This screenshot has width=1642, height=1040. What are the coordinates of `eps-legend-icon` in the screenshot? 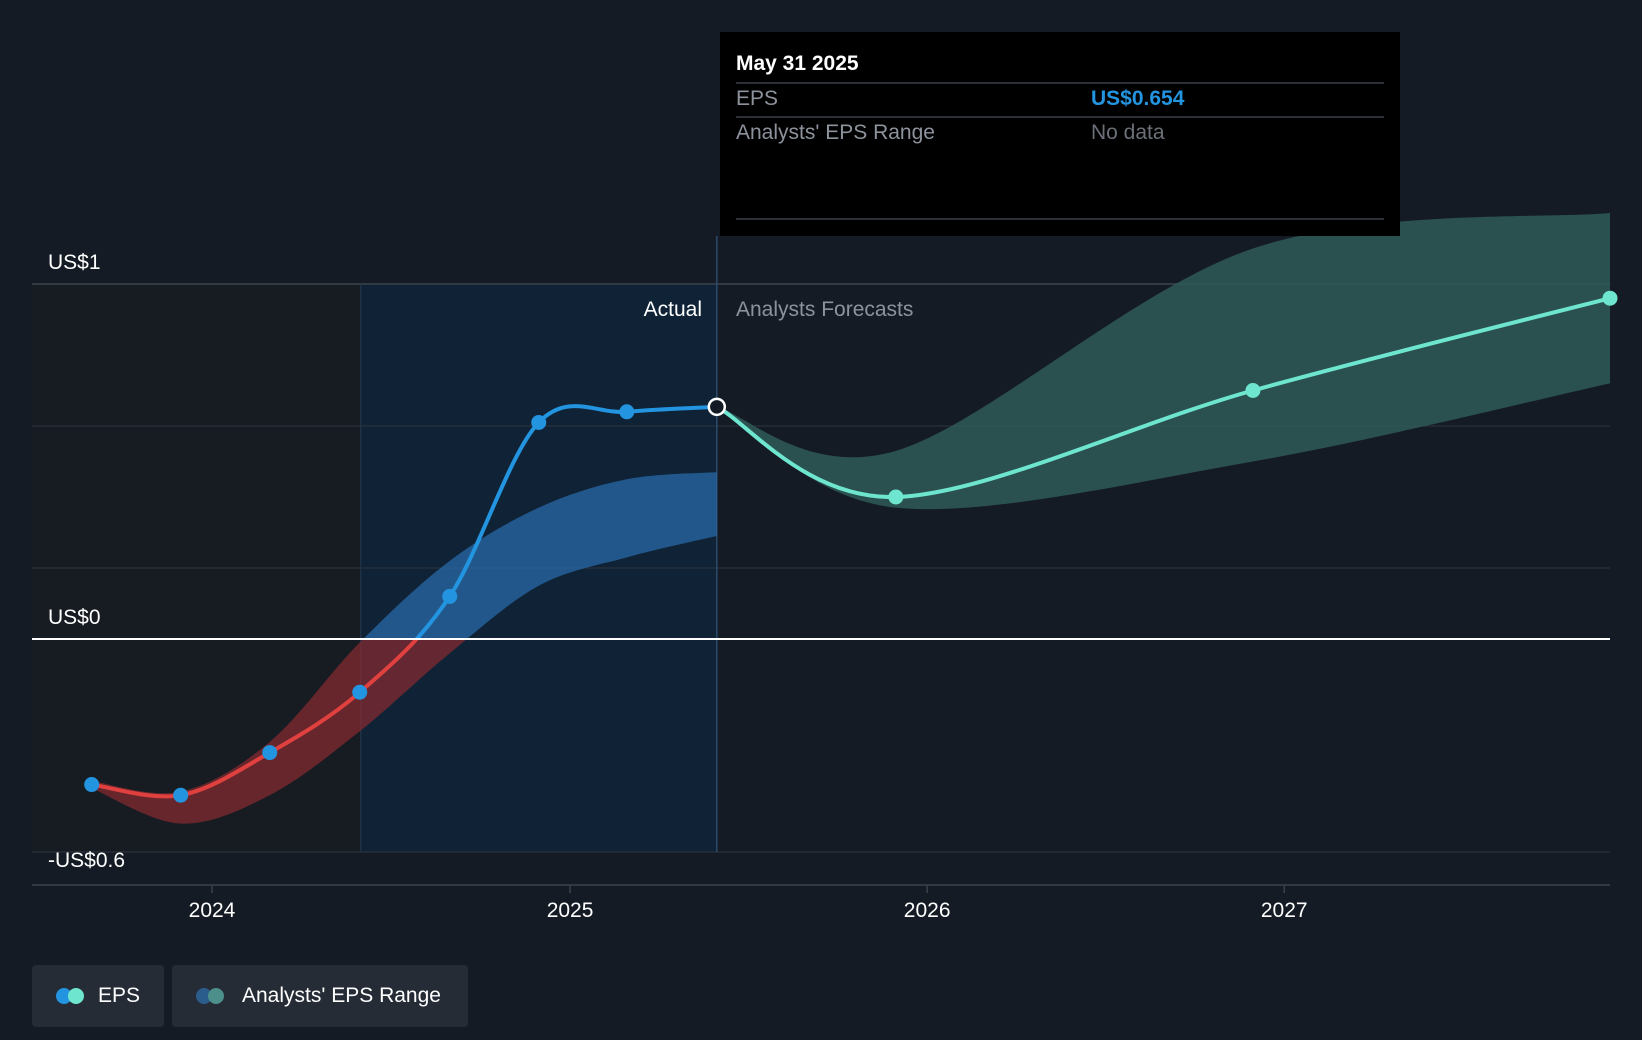 It's located at (70, 996).